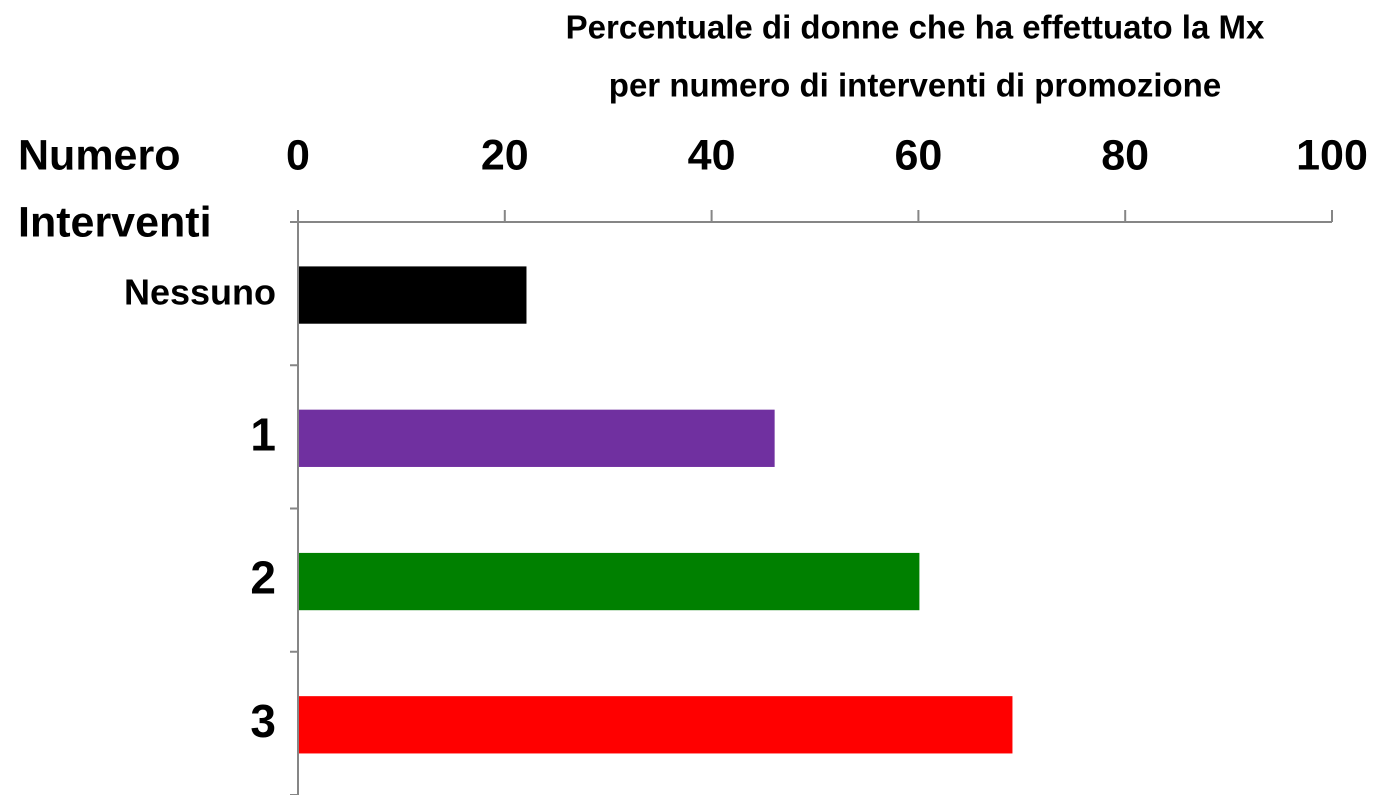 The height and width of the screenshot is (795, 1378). What do you see at coordinates (712, 155) in the screenshot?
I see `x-tick-label: 40` at bounding box center [712, 155].